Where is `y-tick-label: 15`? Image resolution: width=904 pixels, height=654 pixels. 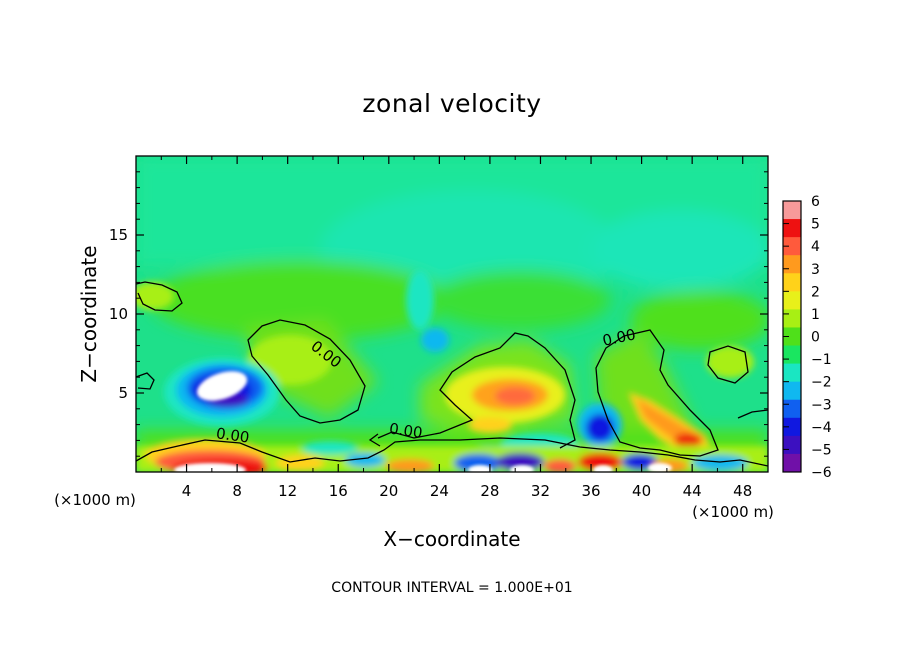
y-tick-label: 15 is located at coordinates (118, 235).